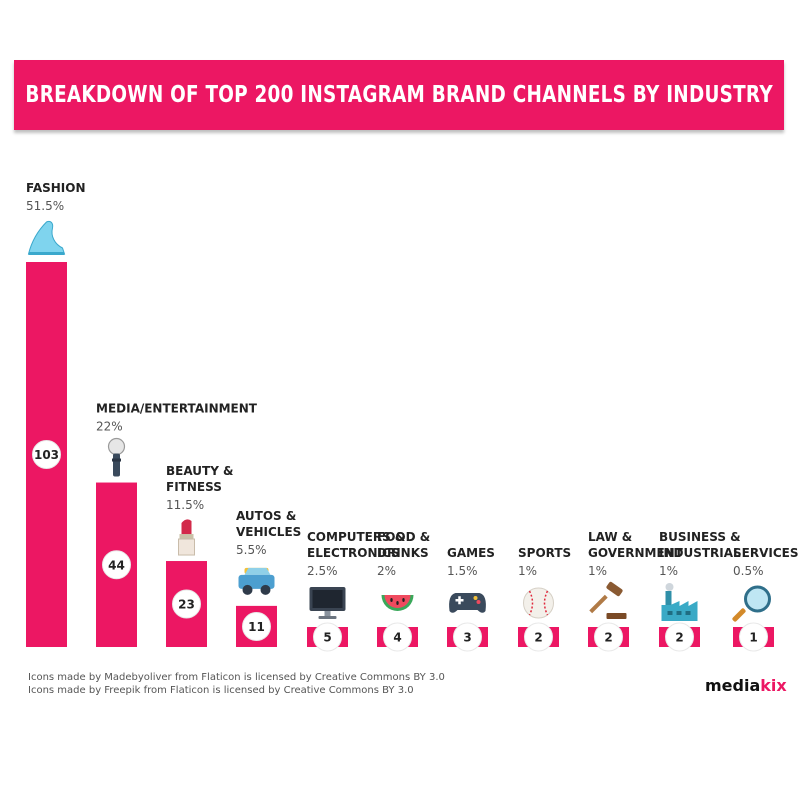 The image size is (800, 800). What do you see at coordinates (256, 581) in the screenshot?
I see `car-icon` at bounding box center [256, 581].